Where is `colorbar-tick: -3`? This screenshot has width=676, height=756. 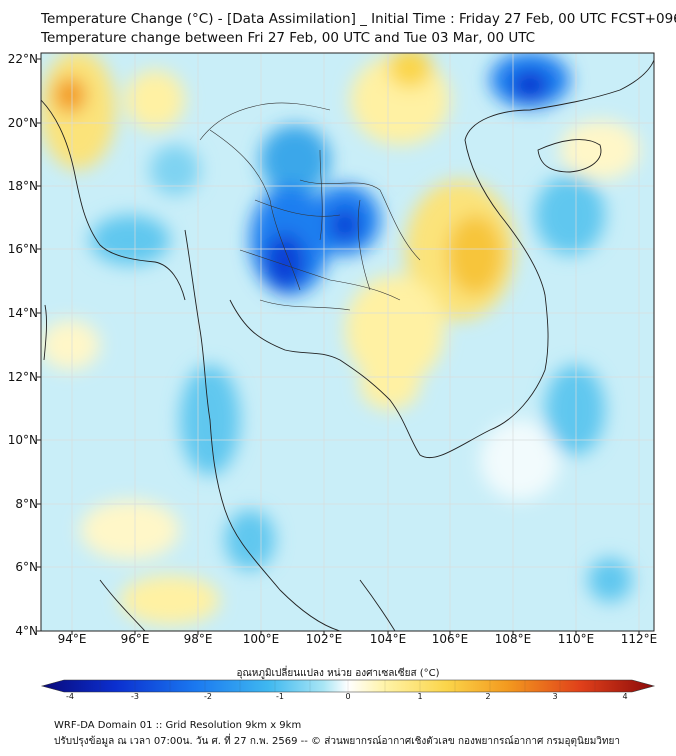 colorbar-tick: -3 is located at coordinates (135, 696).